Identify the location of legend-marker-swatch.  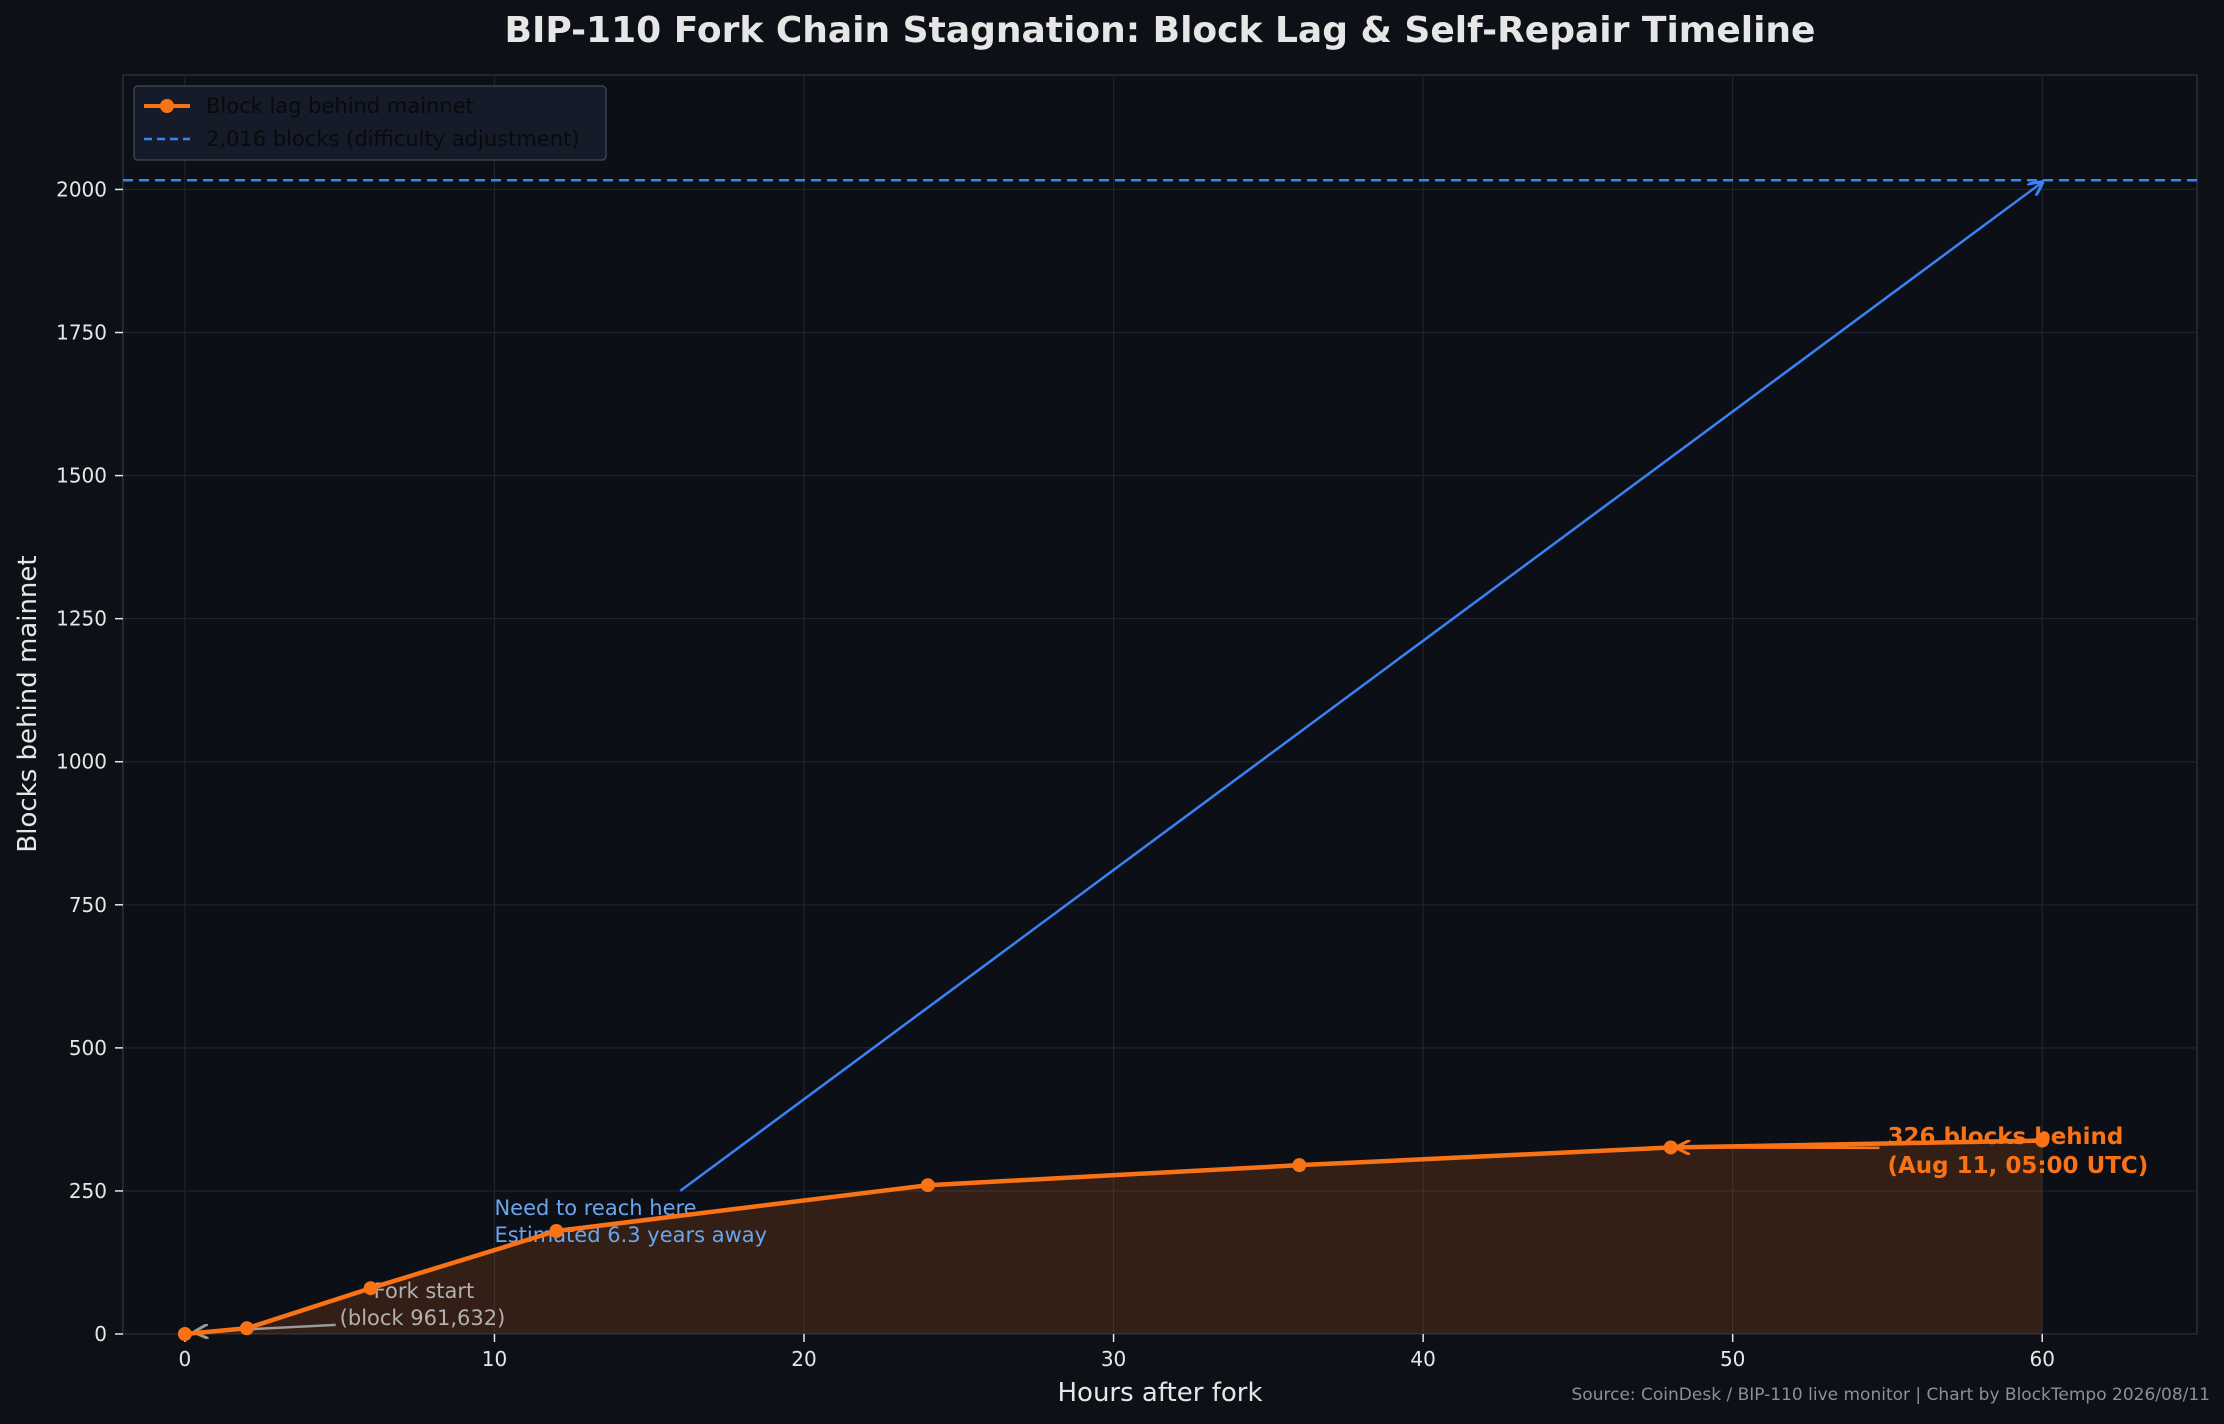
(167, 106).